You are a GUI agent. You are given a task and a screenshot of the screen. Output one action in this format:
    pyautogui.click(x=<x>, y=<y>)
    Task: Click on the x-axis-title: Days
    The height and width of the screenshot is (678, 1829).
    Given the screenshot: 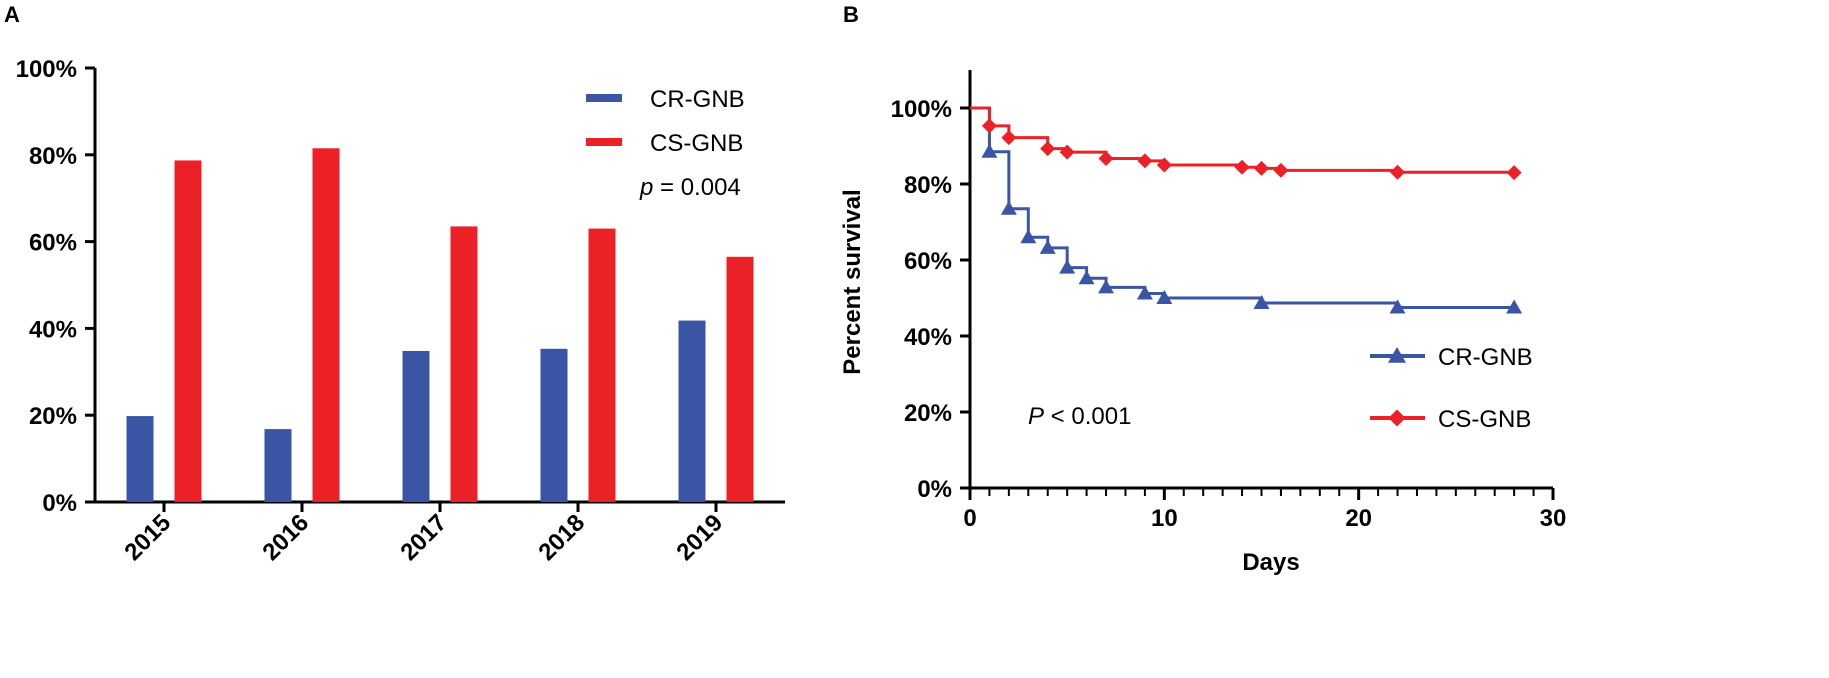 What is the action you would take?
    pyautogui.click(x=1270, y=562)
    